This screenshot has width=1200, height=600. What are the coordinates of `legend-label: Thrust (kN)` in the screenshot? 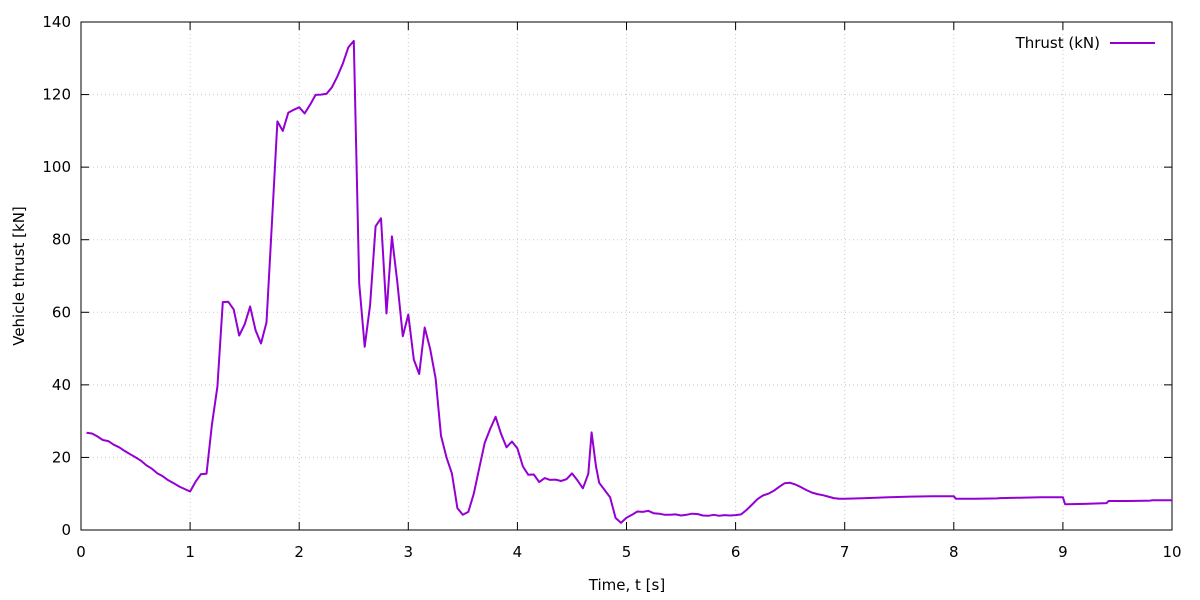 It's located at (1057, 43).